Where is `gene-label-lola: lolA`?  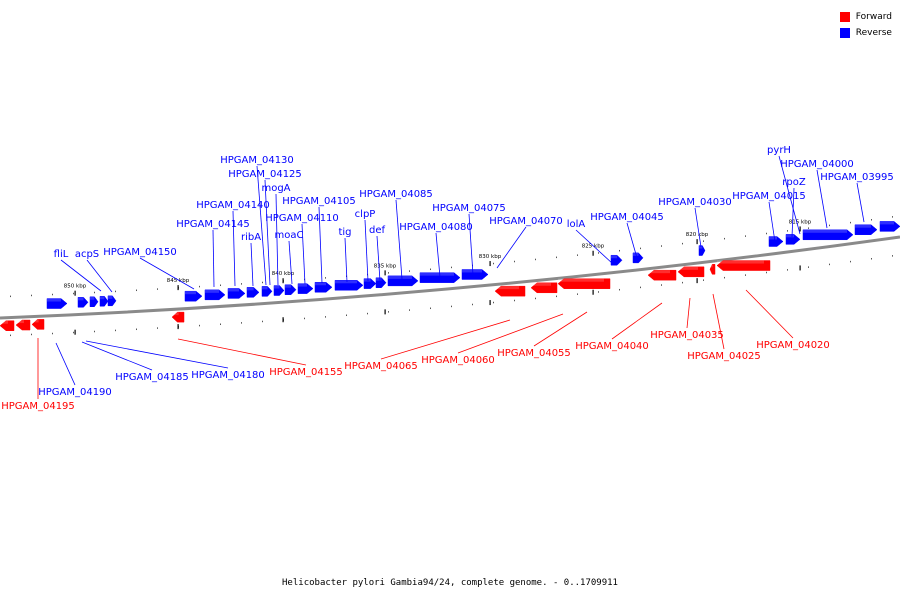
gene-label-lola: lolA is located at coordinates (576, 224).